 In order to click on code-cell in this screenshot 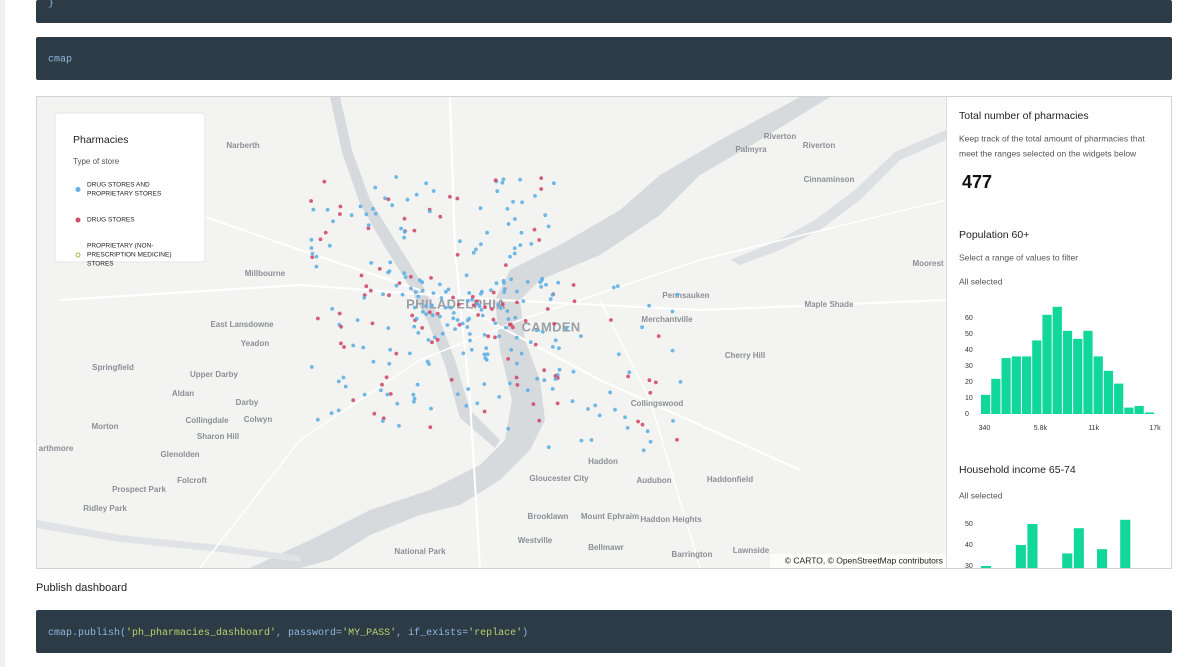, I will do `click(604, 631)`.